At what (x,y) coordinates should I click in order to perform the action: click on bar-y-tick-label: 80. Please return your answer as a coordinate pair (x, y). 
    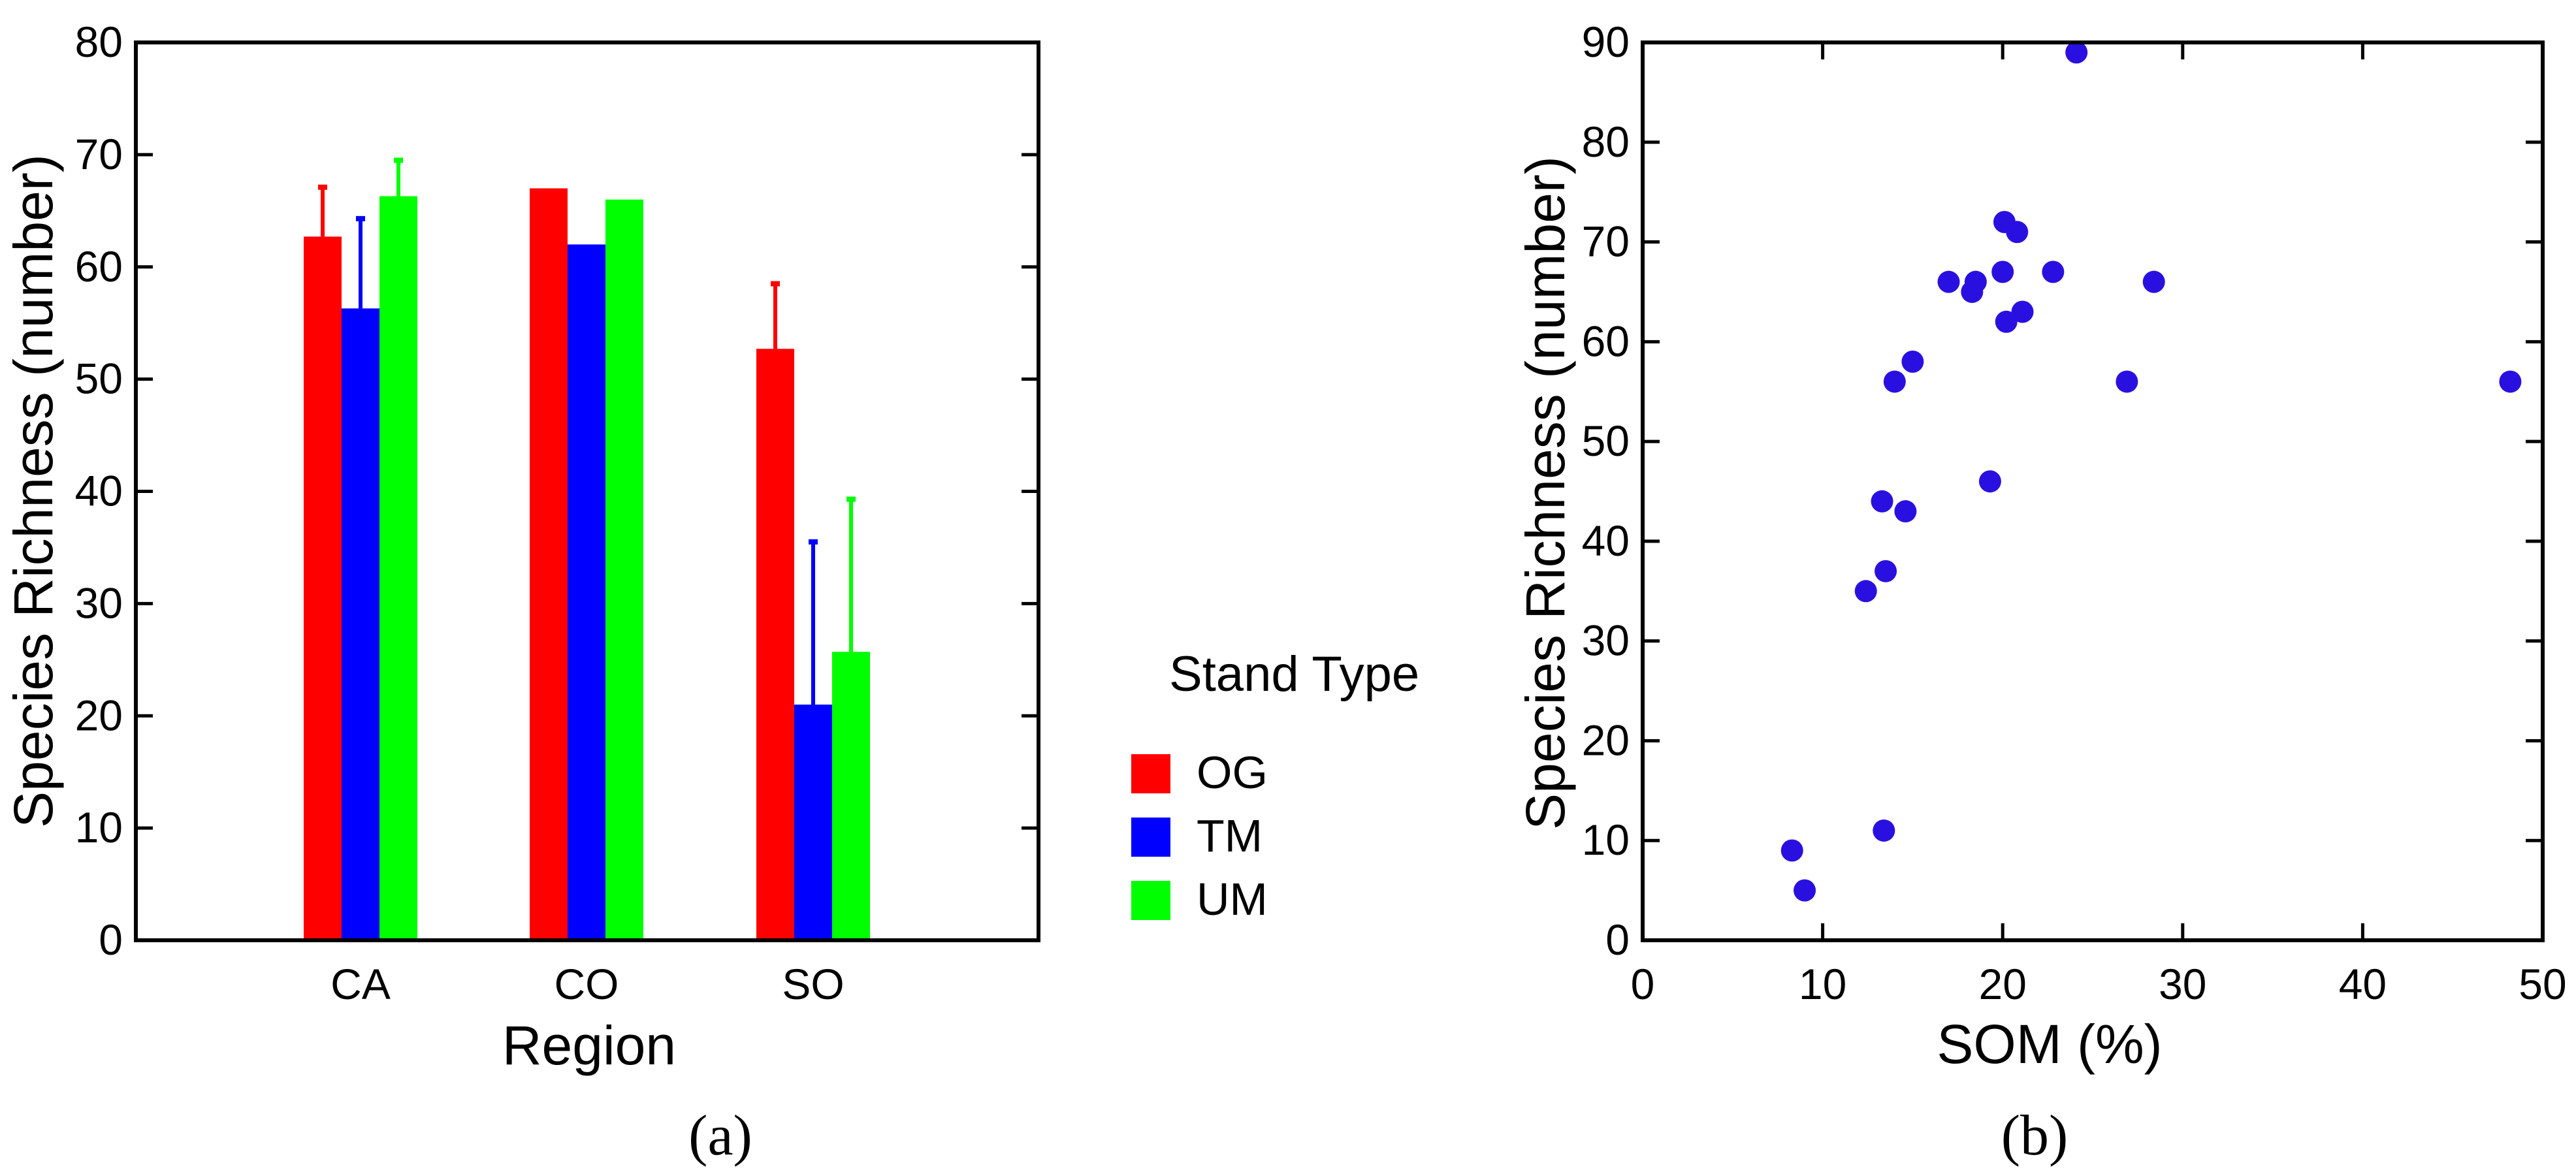
    Looking at the image, I should click on (99, 42).